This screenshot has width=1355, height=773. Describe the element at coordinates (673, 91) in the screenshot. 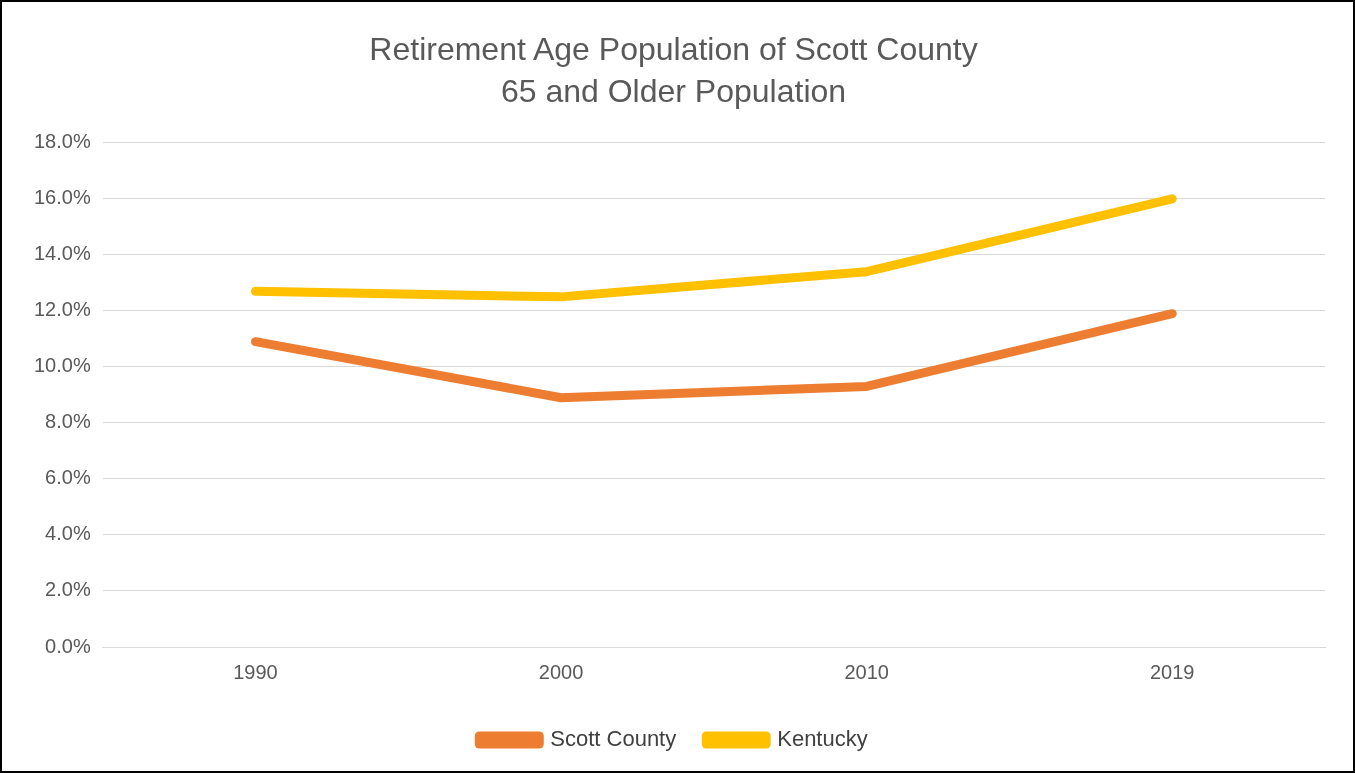

I see `chart-subtitle: 65 and Older Population` at that location.